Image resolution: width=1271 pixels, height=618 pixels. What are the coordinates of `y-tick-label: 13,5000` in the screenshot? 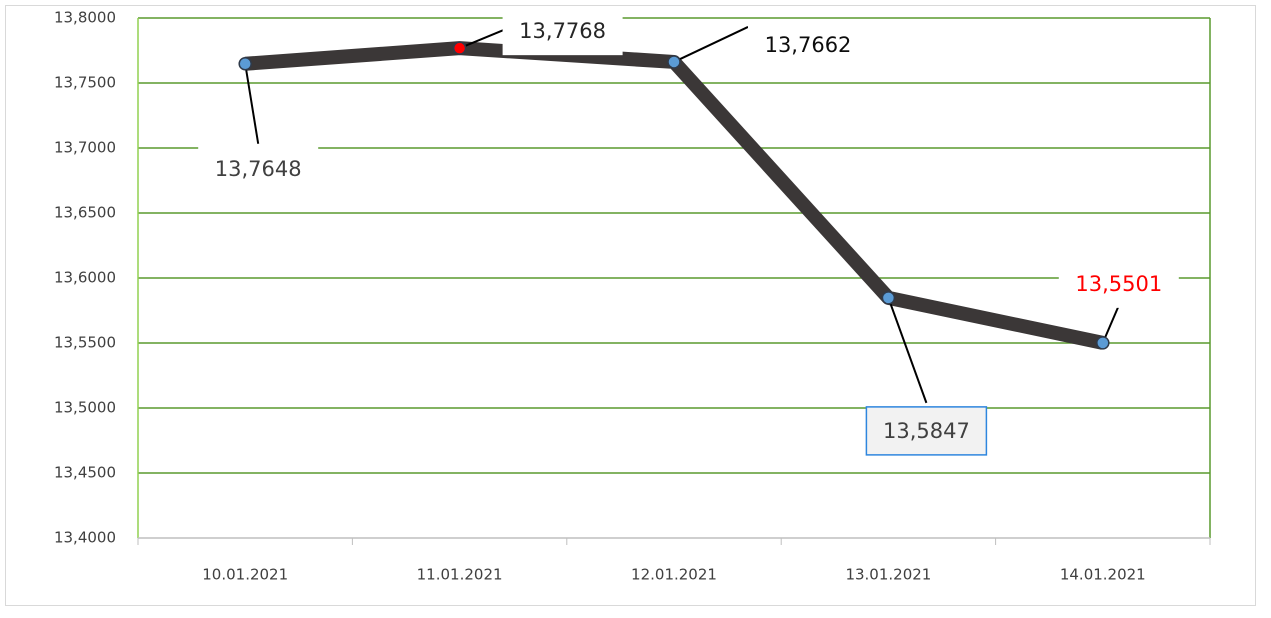 It's located at (85, 408).